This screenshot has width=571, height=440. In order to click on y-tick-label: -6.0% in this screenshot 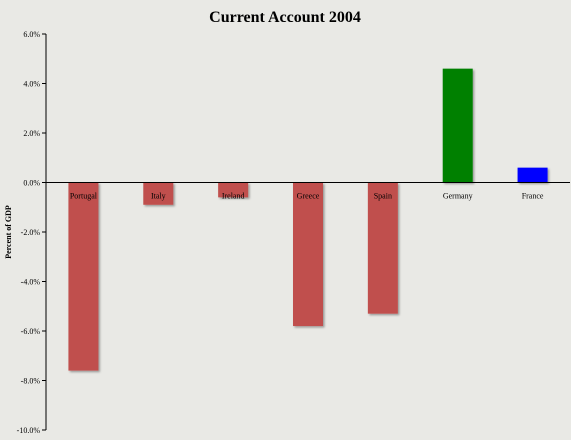, I will do `click(31, 331)`.